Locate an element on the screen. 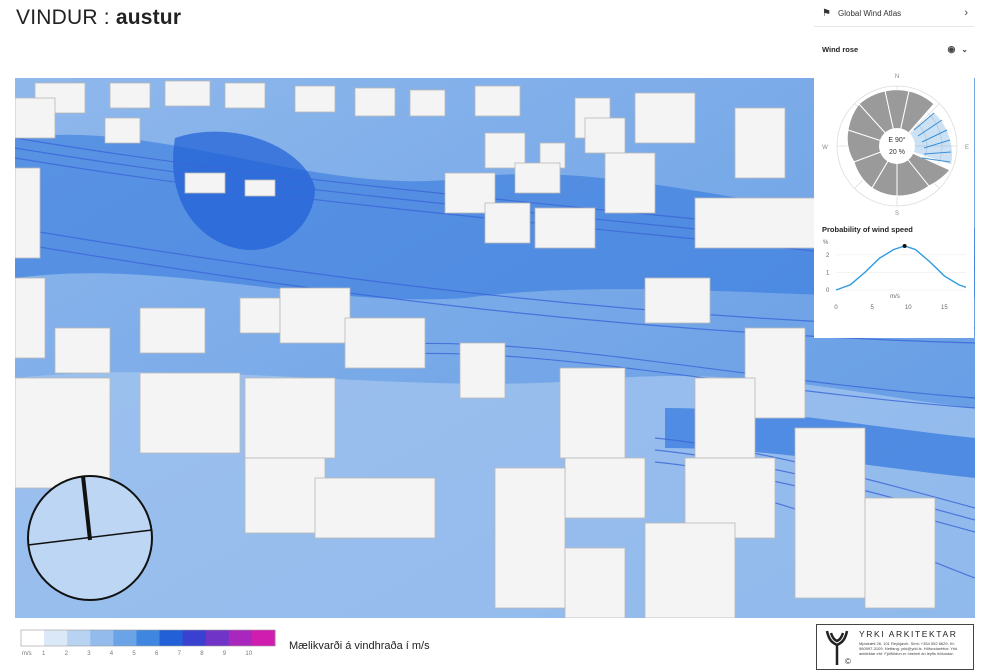 The height and width of the screenshot is (672, 986). chevron-right-icon: › is located at coordinates (966, 13).